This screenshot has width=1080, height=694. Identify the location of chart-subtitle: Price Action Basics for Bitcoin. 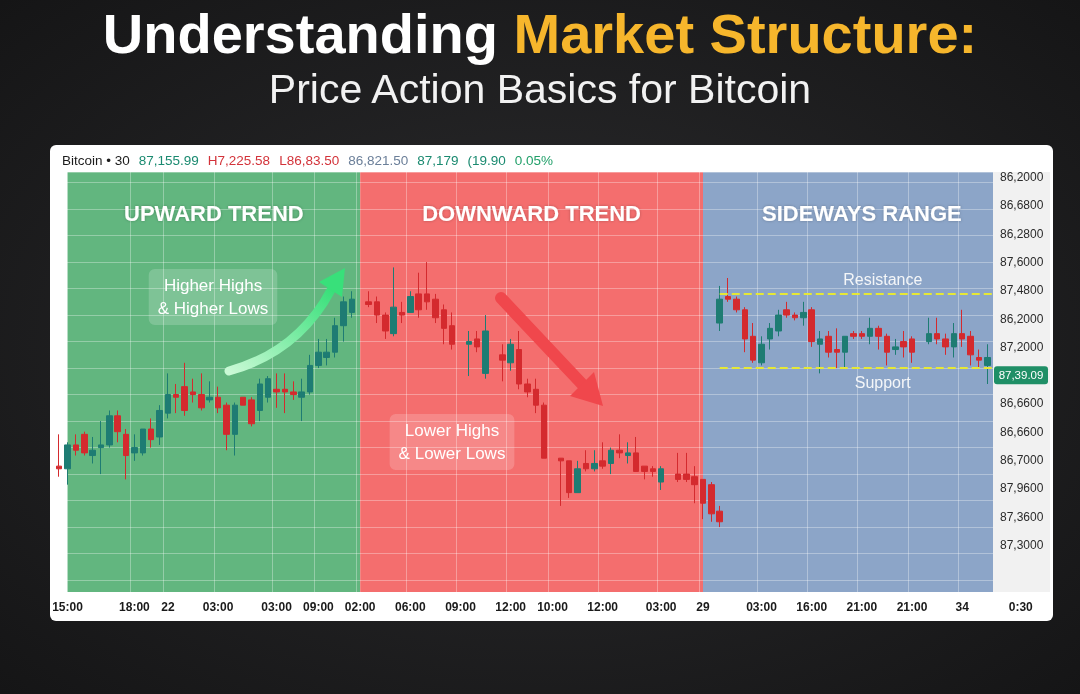
(540, 89).